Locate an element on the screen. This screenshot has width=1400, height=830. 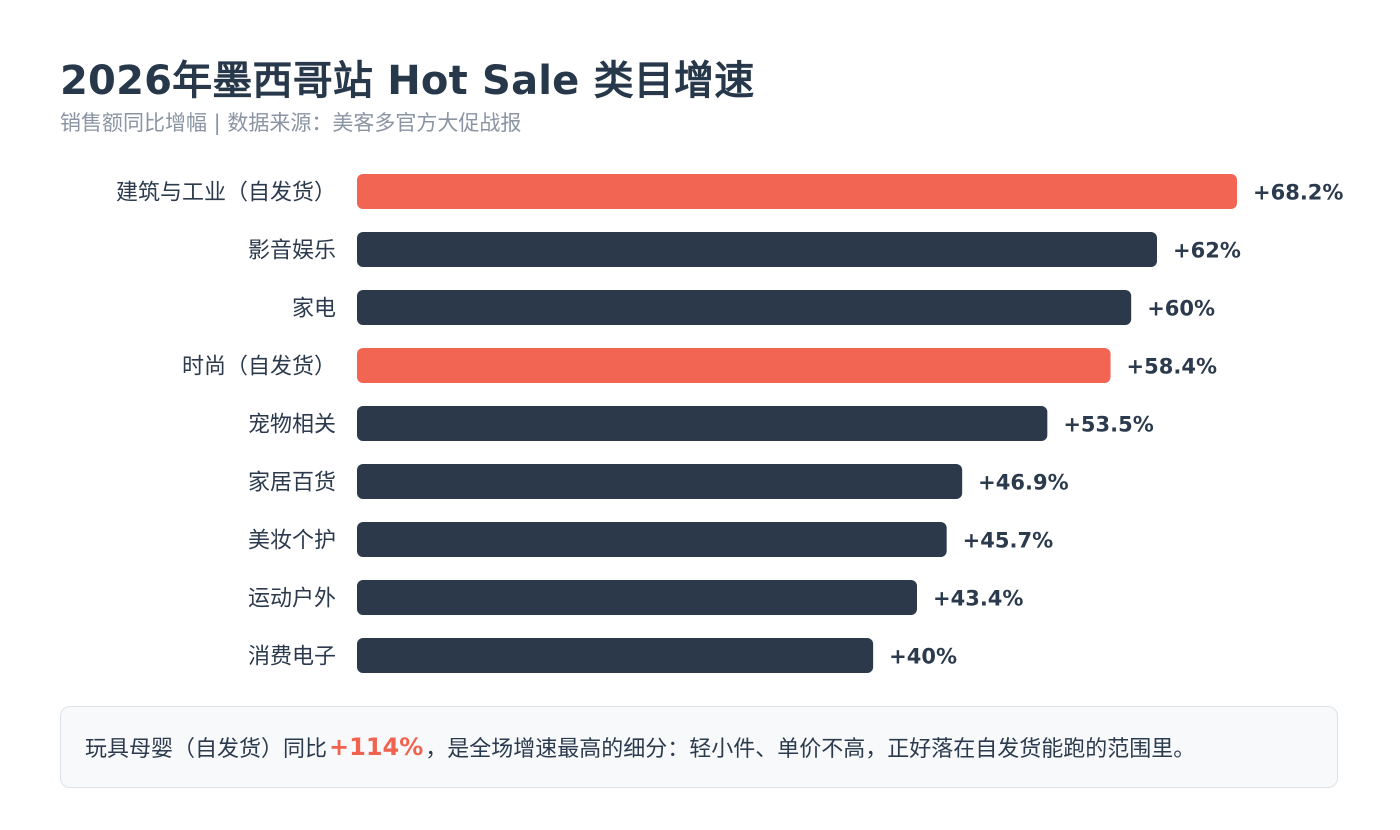
note-suffix: ，是全场增速最高的细分：轻小件、单价不高，正好落在自发货能跑的范围里。 is located at coordinates (810, 749).